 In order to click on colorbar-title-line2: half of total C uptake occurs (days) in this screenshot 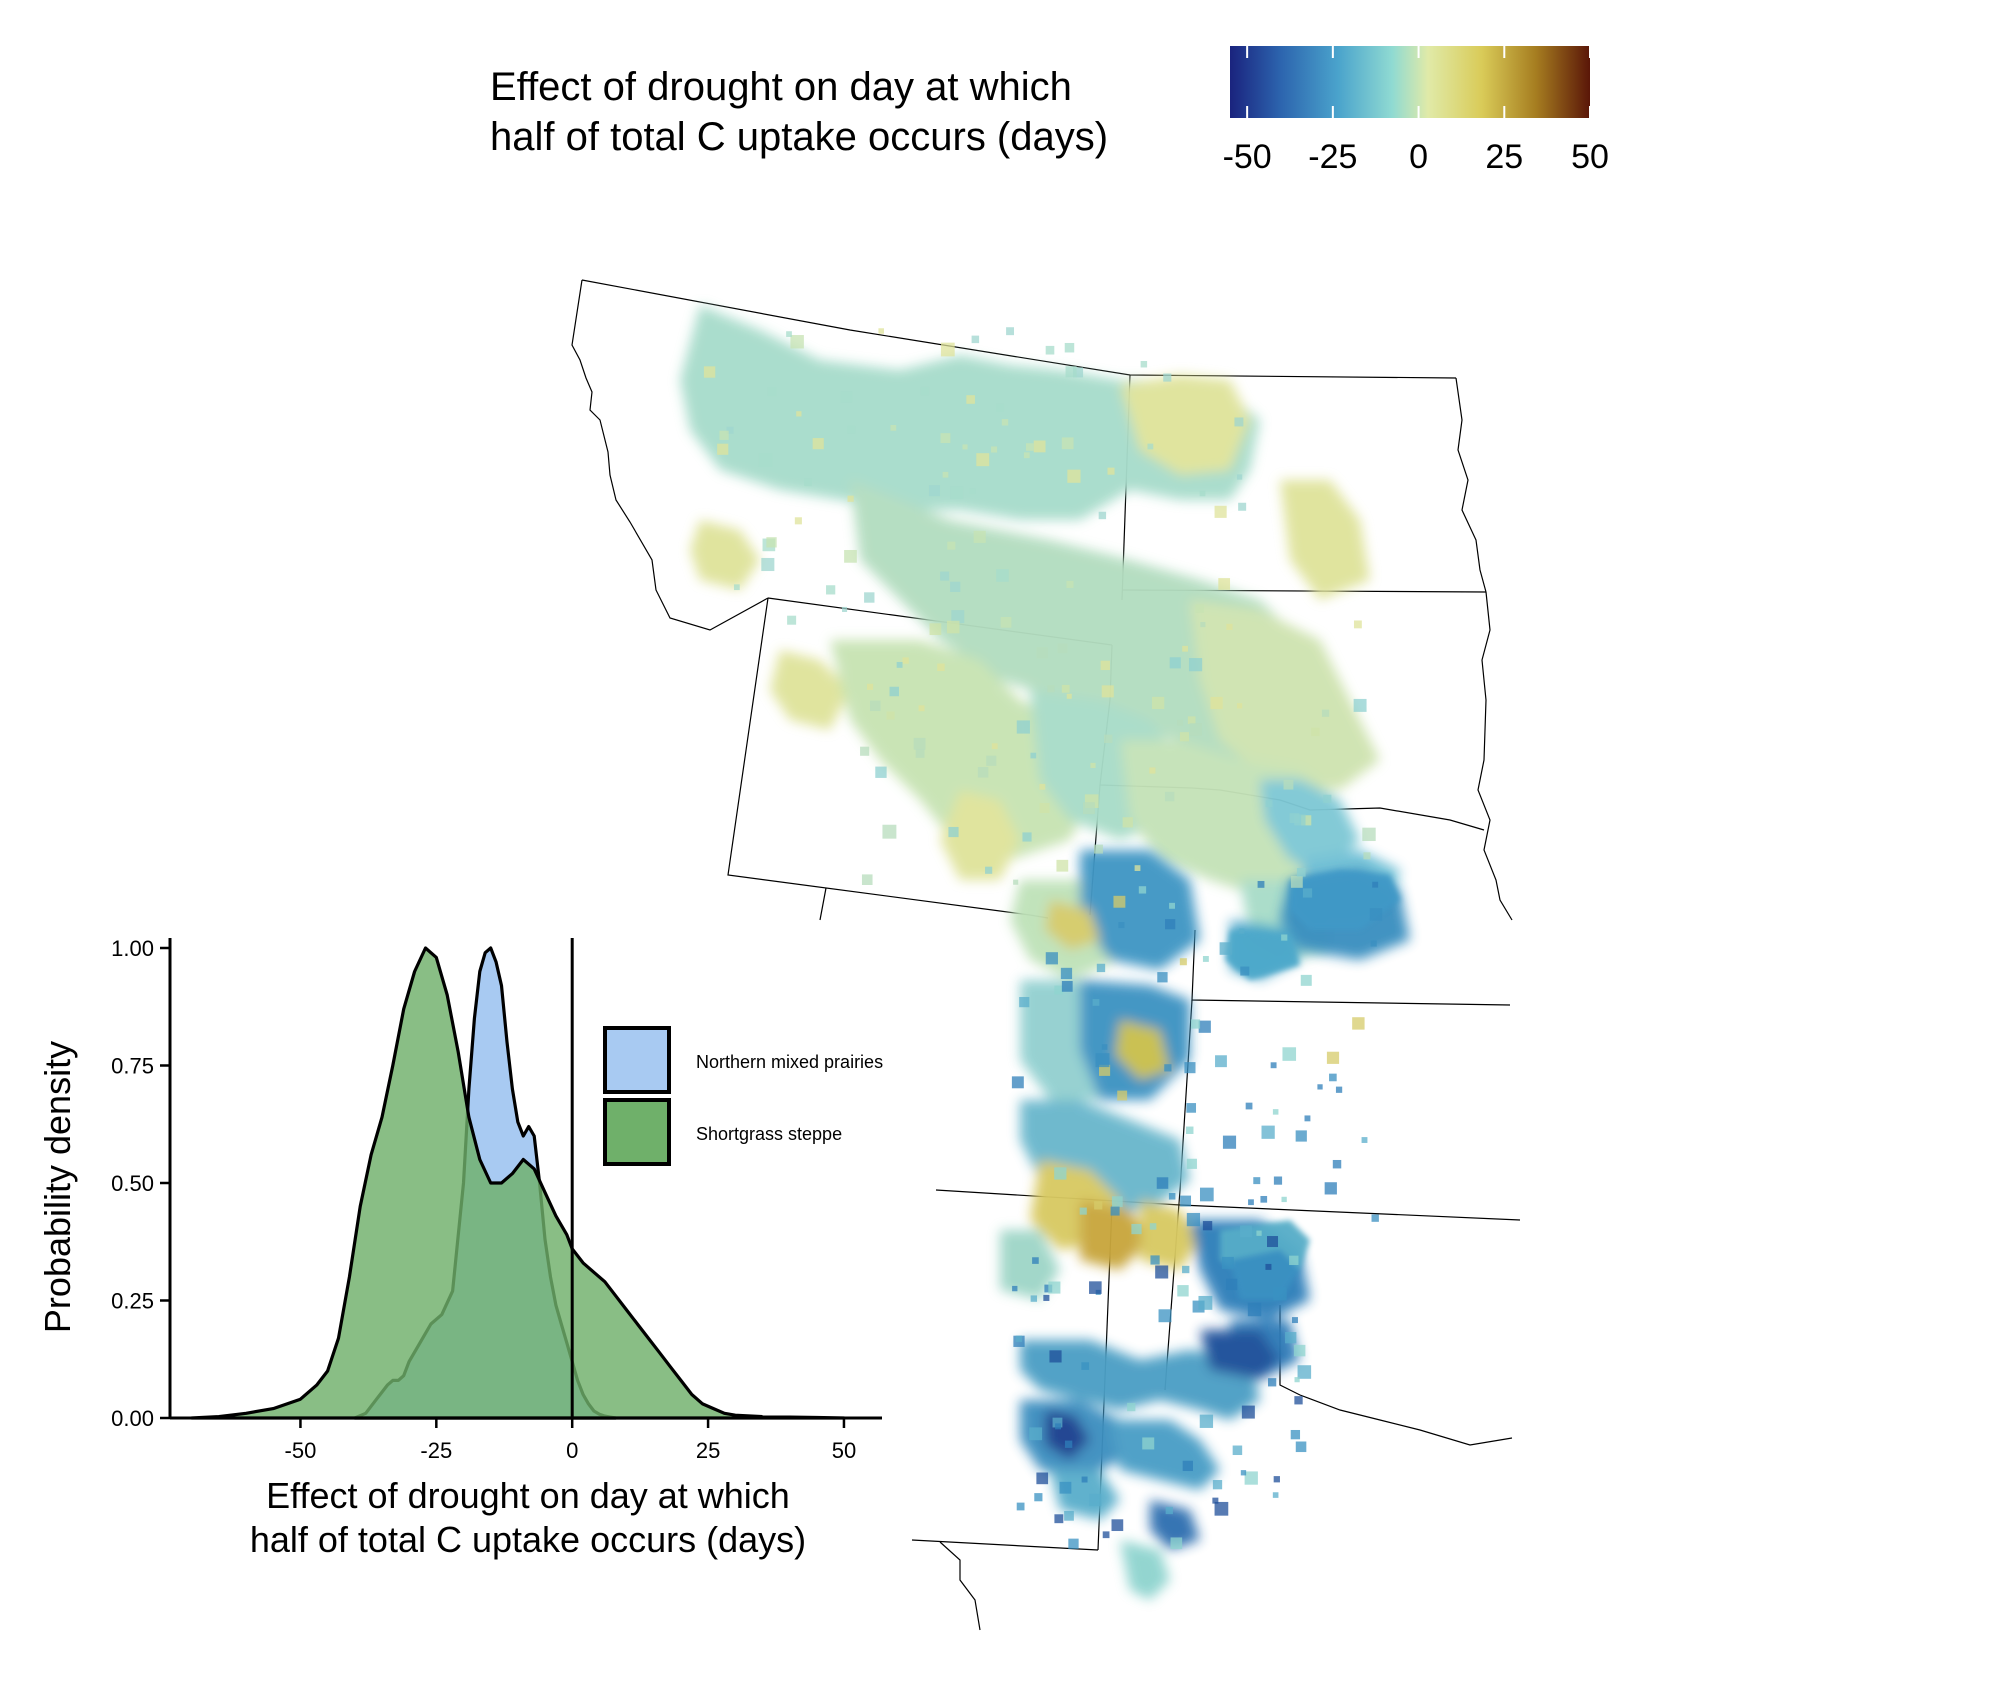, I will do `click(799, 137)`.